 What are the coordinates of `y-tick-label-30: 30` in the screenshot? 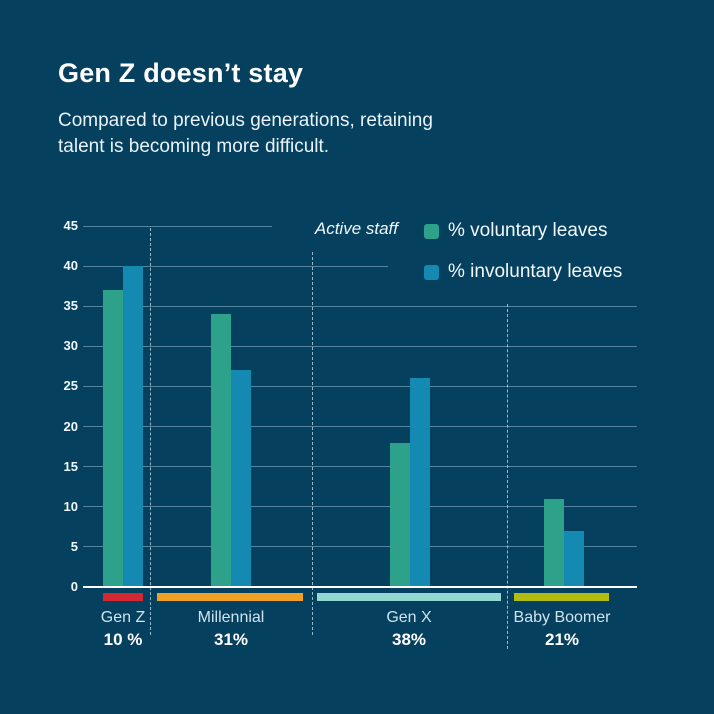 It's located at (70, 346).